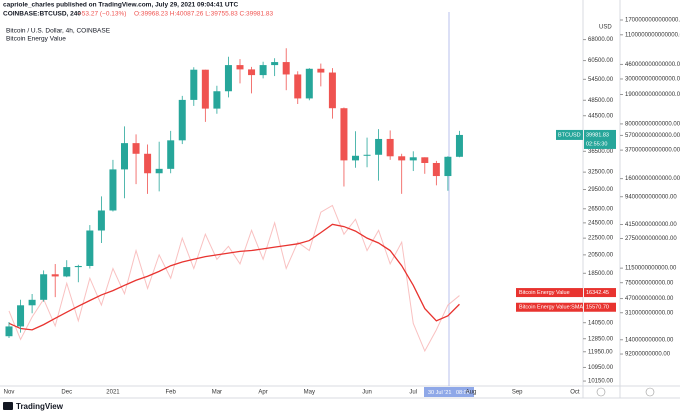  I want to click on x-tick-label: Apr, so click(262, 393).